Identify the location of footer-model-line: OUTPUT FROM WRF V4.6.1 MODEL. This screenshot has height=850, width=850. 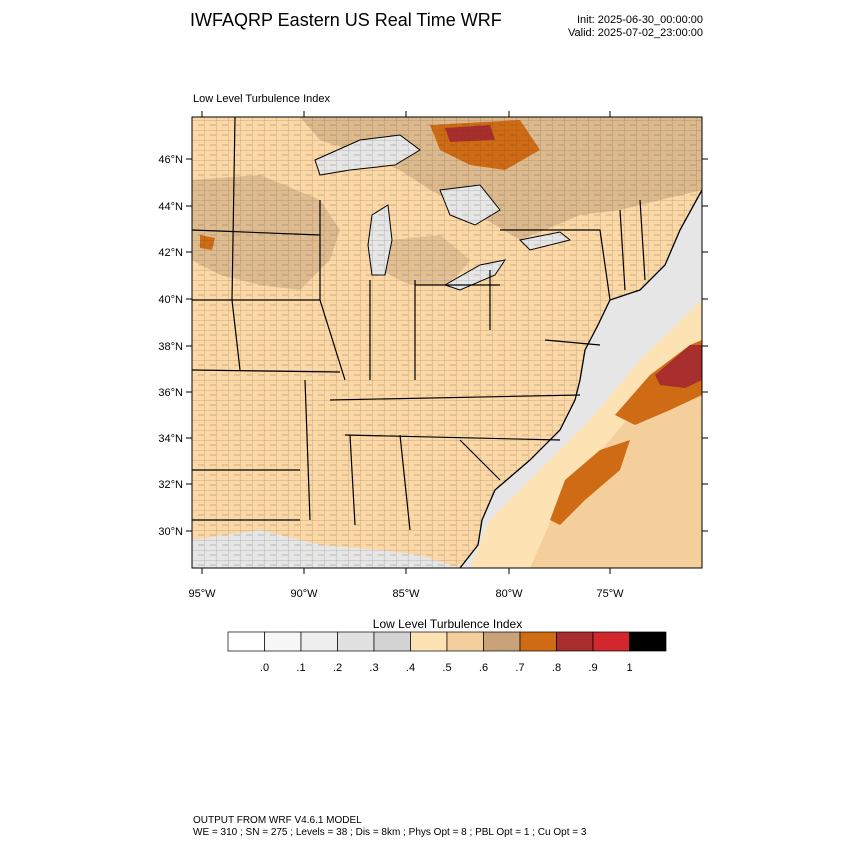
(277, 820).